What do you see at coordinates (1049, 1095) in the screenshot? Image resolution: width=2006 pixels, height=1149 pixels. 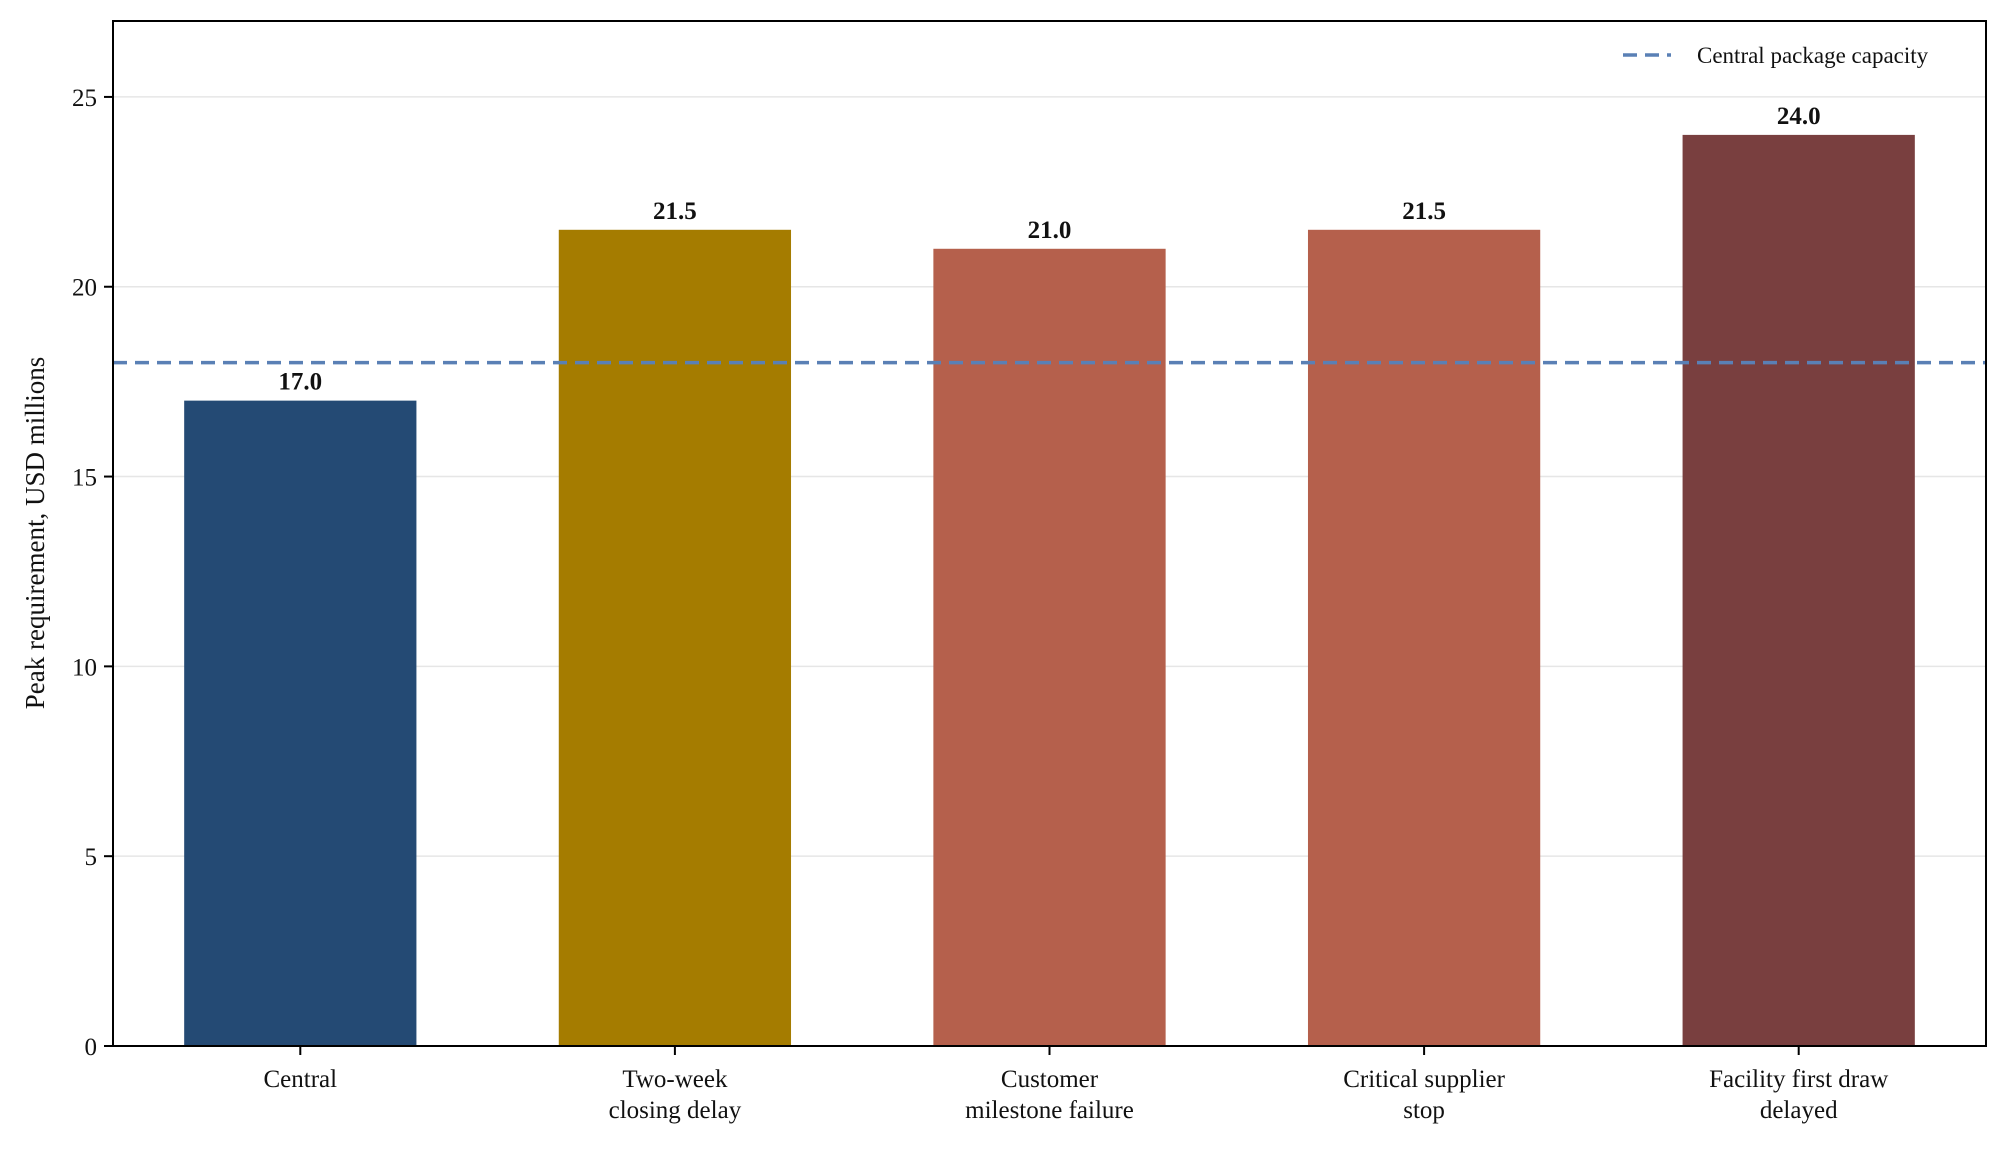 I see `x-tick-label: Customer milestone failure` at bounding box center [1049, 1095].